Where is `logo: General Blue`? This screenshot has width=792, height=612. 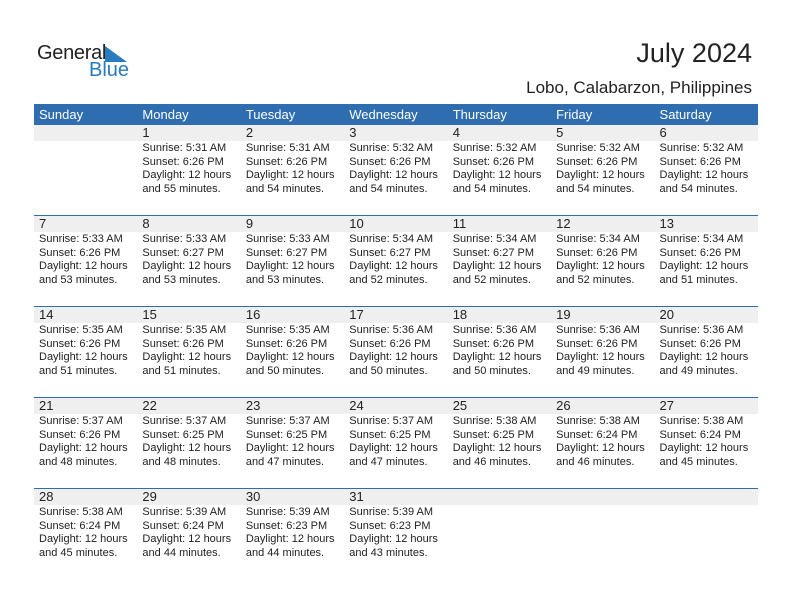 logo: General Blue is located at coordinates (87, 62).